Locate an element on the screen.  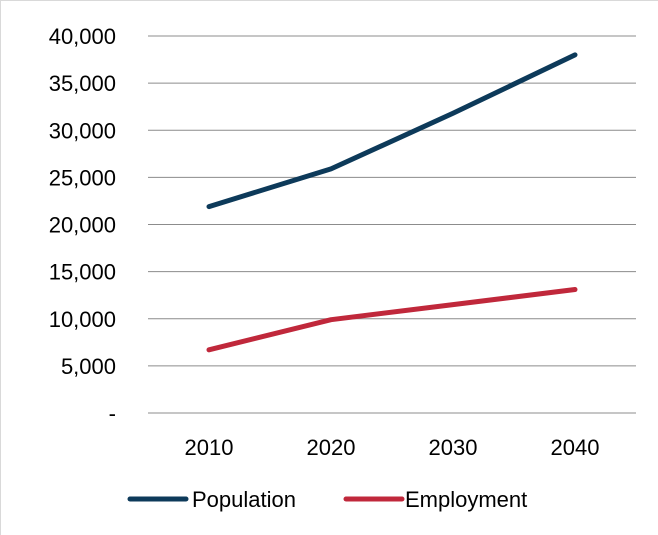
y-tick-label: 10,000 is located at coordinates (82, 319).